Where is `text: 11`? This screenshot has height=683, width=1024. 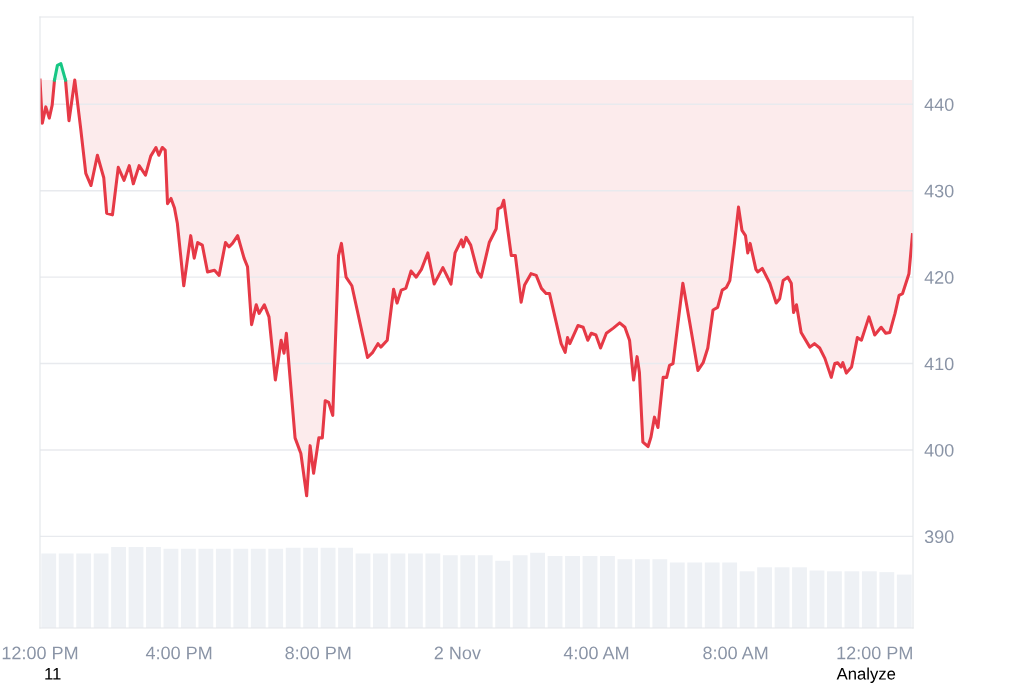
text: 11 is located at coordinates (53, 674).